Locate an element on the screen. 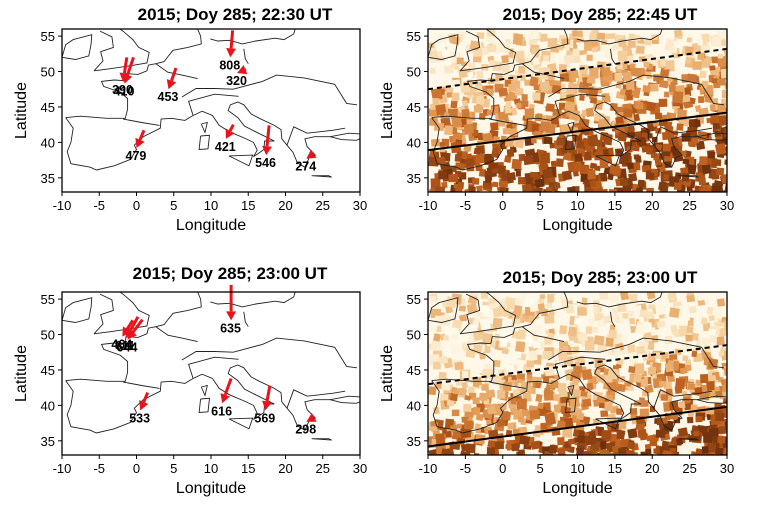  x-tick-label: 30 is located at coordinates (727, 468).